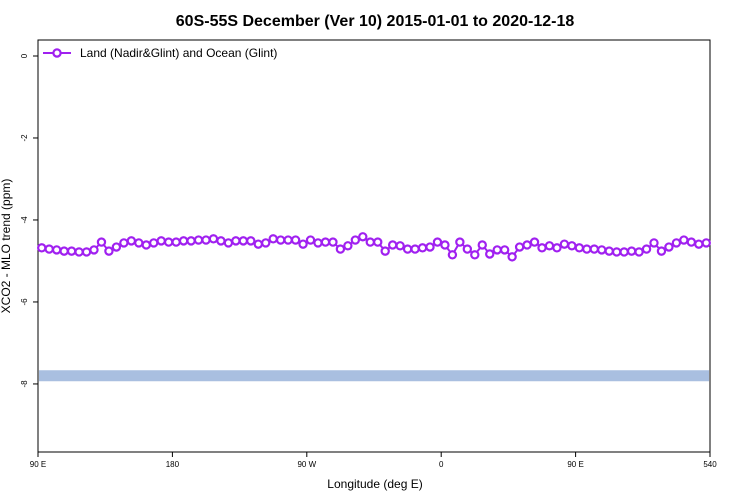  I want to click on x-axis-label: Longitude (deg E), so click(374, 484).